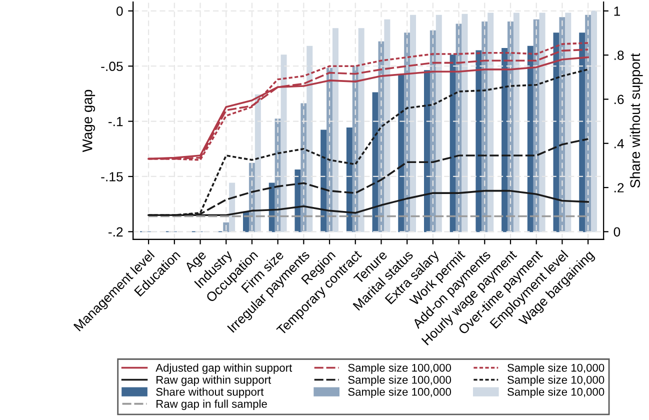 The height and width of the screenshot is (420, 649). Describe the element at coordinates (619, 55) in the screenshot. I see `y2-tick-label: .8` at that location.